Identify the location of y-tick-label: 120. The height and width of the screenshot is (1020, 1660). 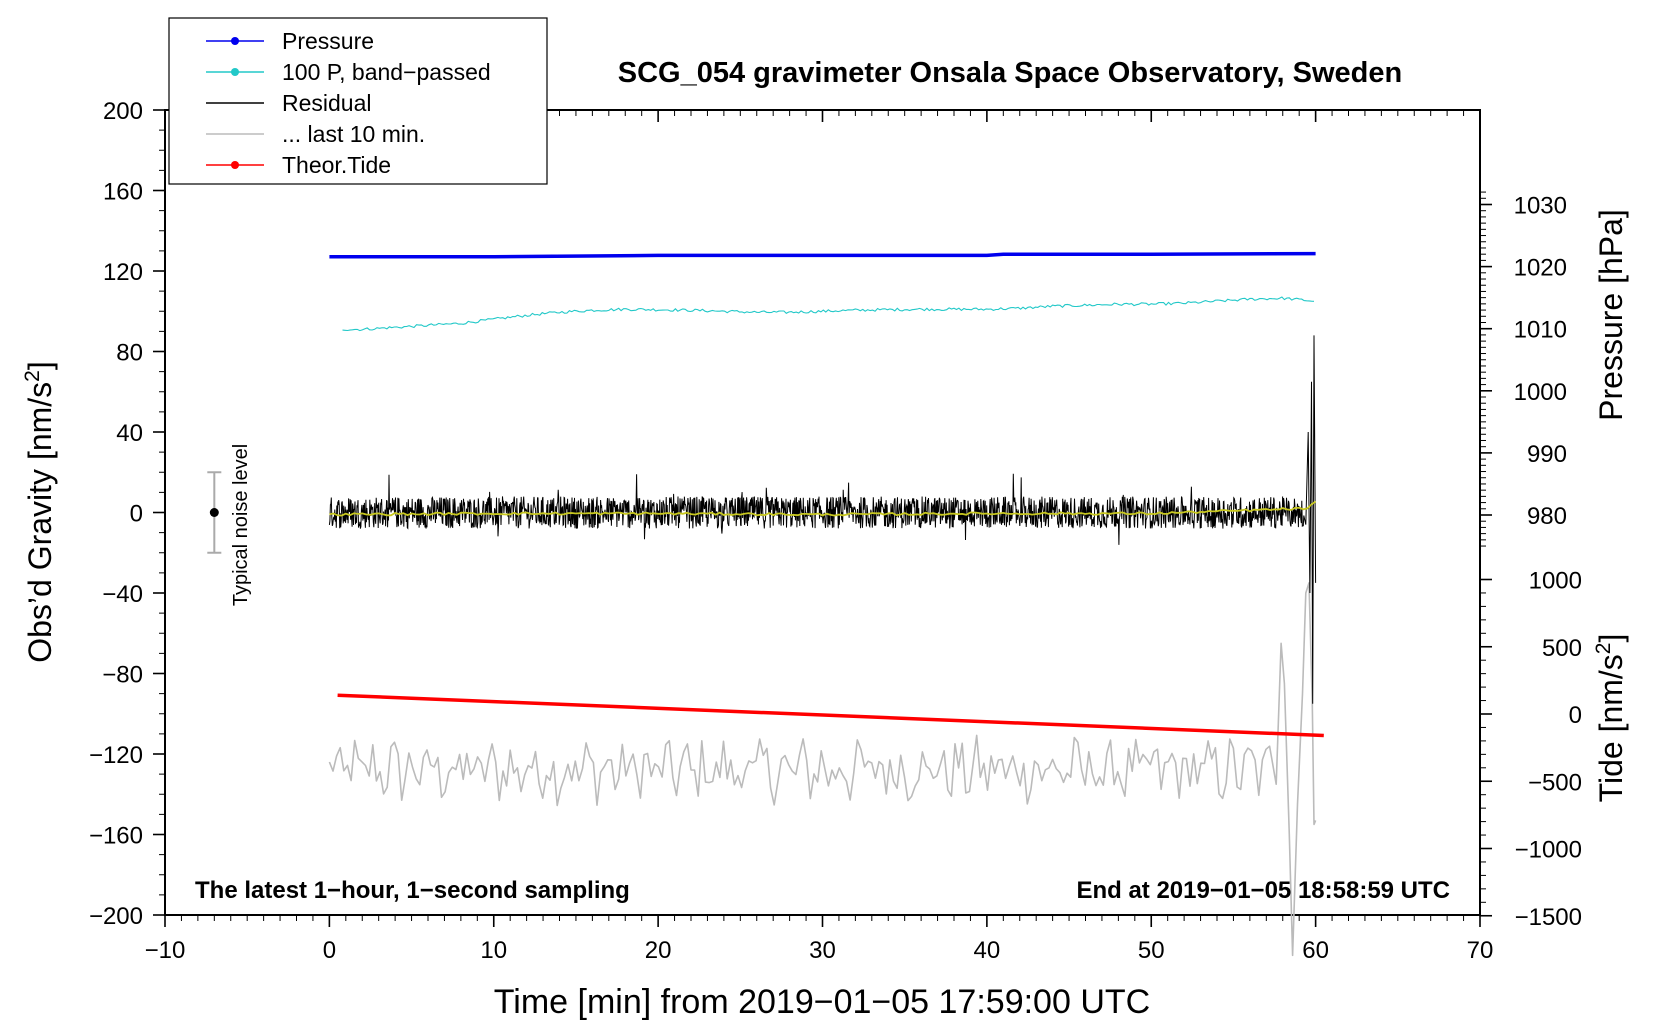
(123, 272).